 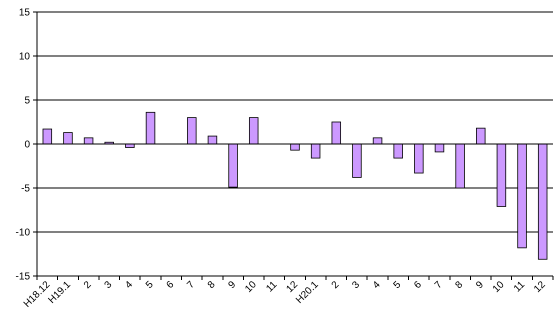 What do you see at coordinates (27, 101) in the screenshot?
I see `y-tick-label: 5` at bounding box center [27, 101].